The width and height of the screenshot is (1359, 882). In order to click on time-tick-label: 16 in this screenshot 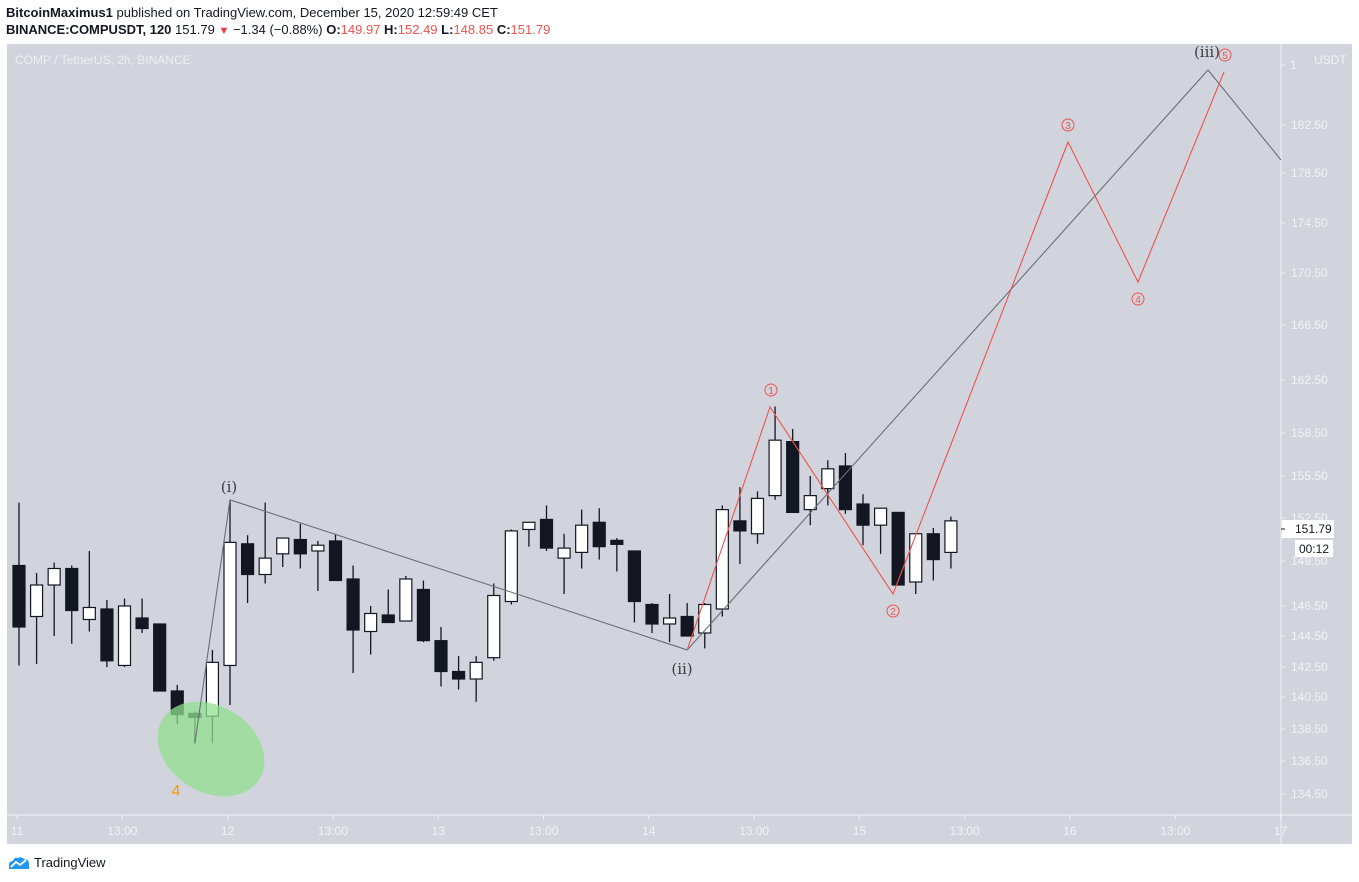, I will do `click(1070, 831)`.